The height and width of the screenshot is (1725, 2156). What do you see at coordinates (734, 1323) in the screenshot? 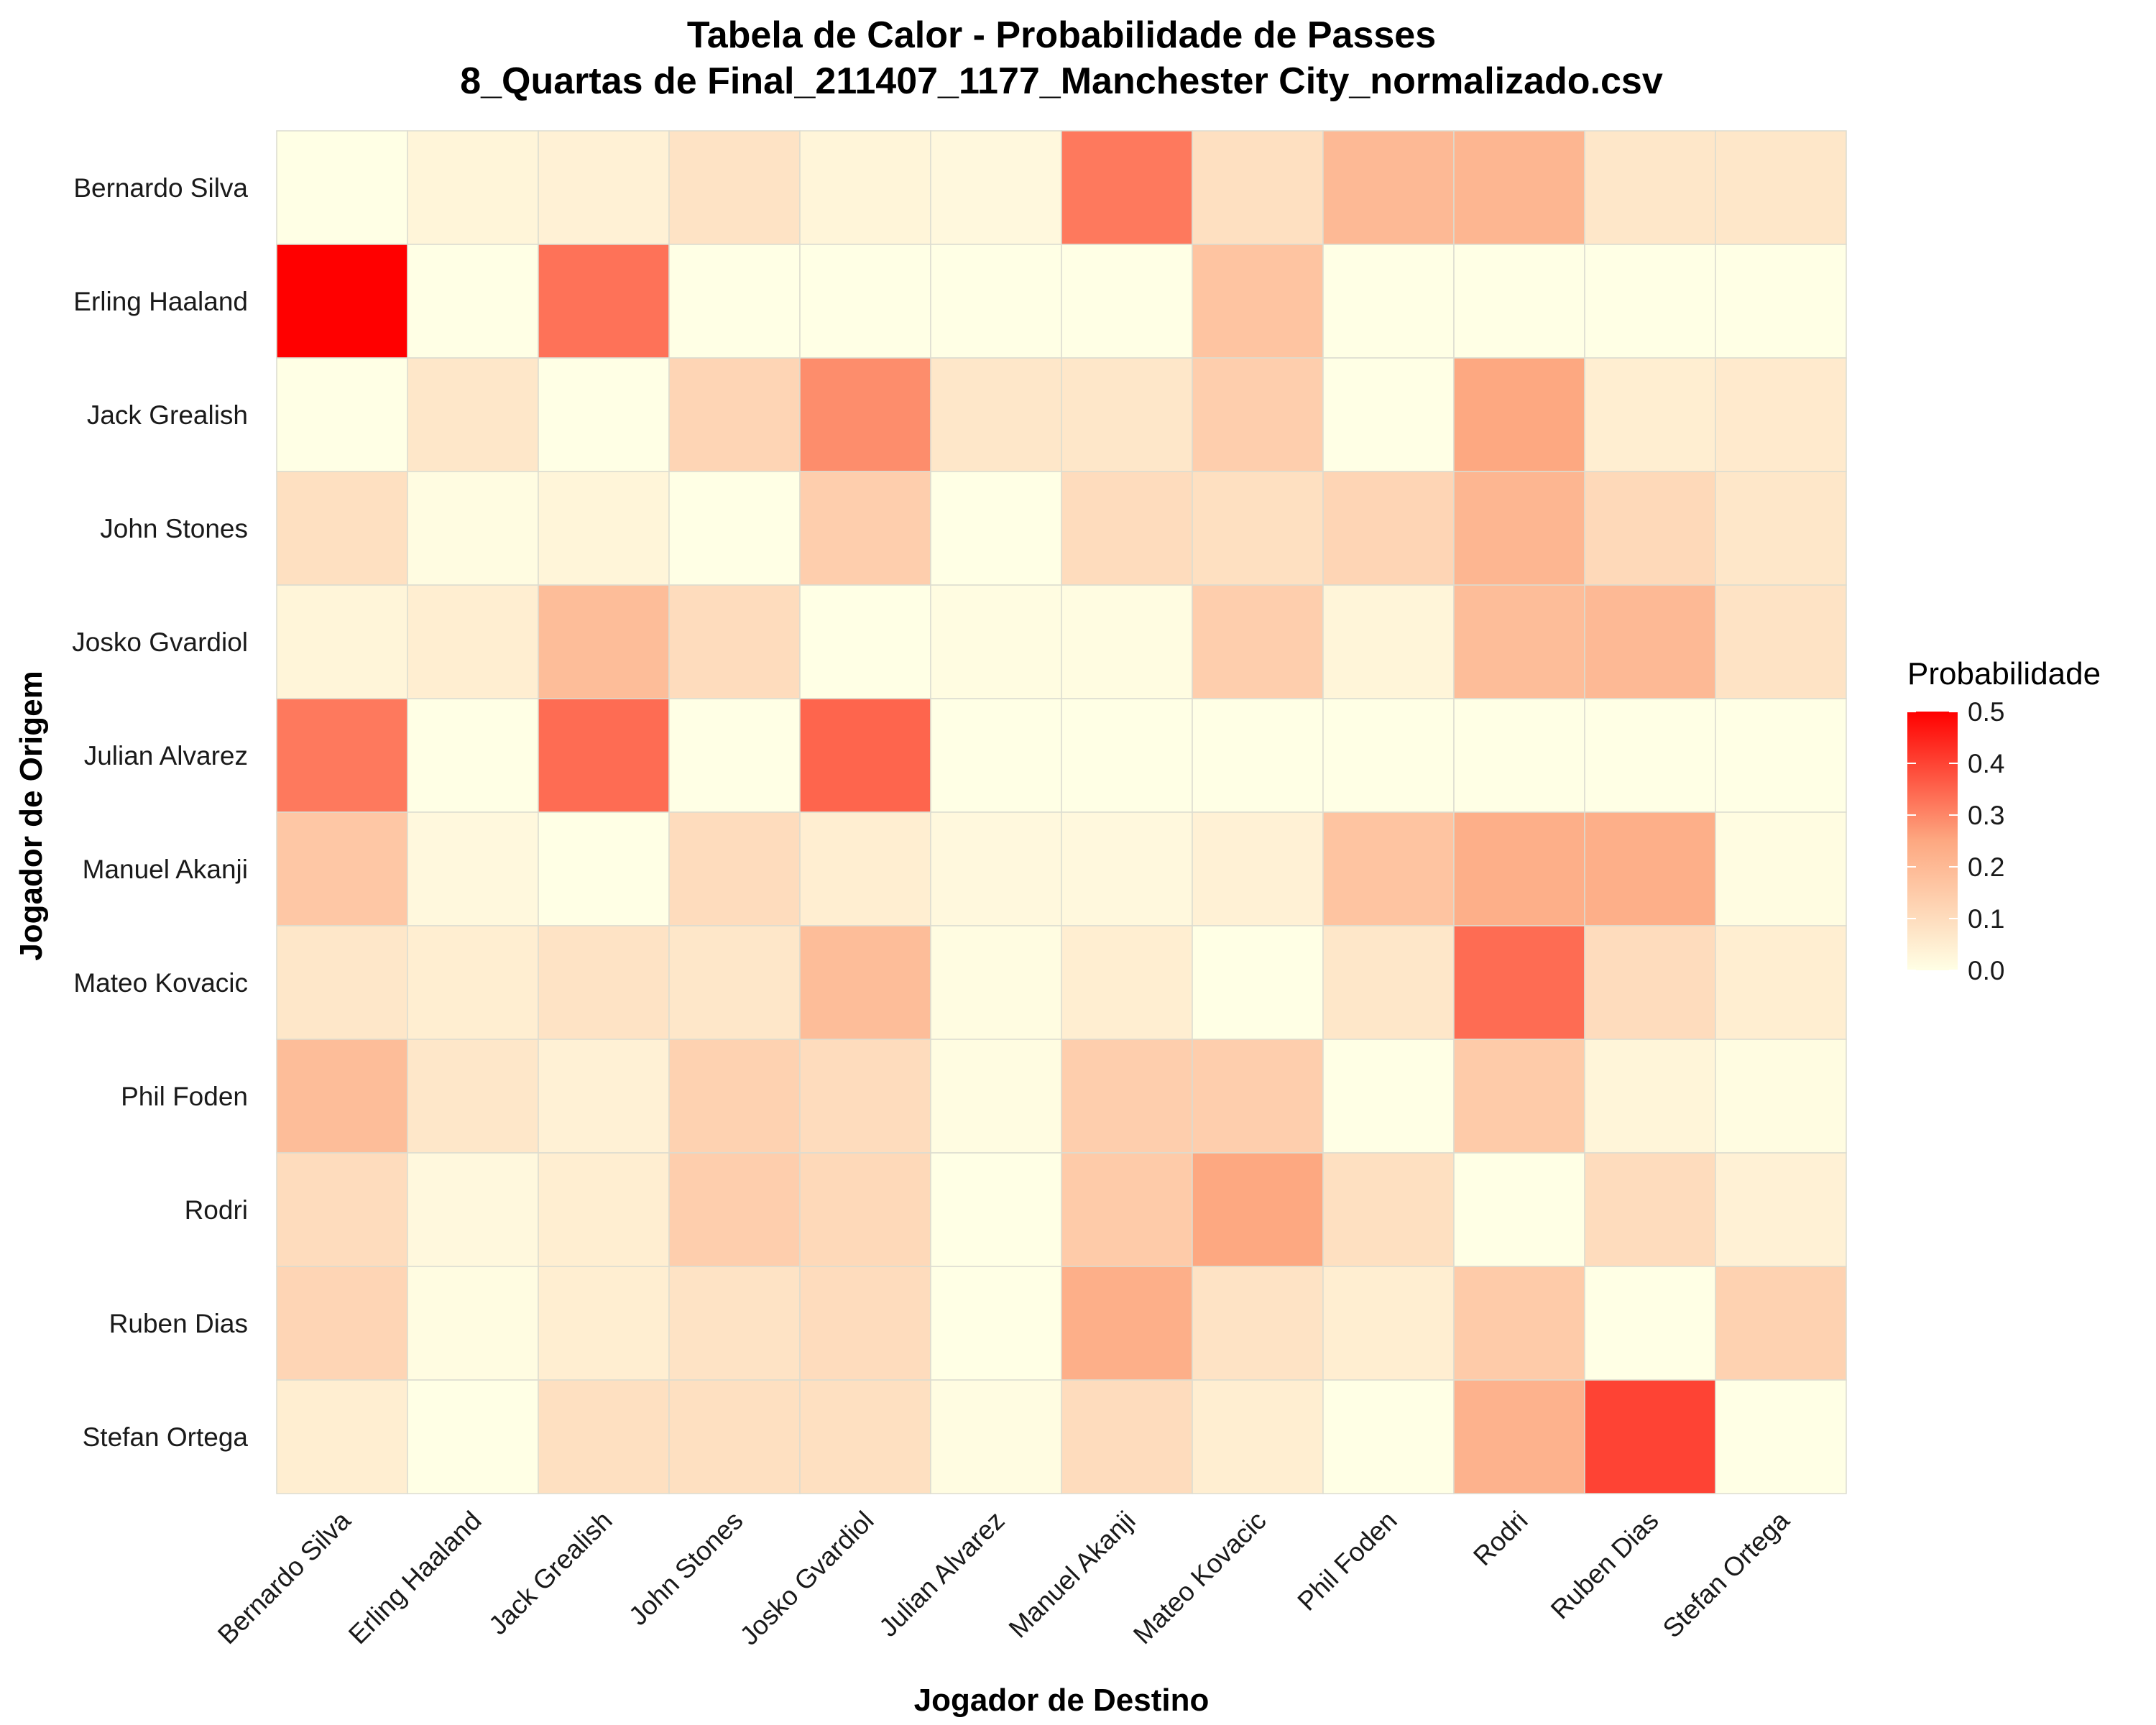
I see `heatmap-cell-ruben-dias-to-john-stones` at bounding box center [734, 1323].